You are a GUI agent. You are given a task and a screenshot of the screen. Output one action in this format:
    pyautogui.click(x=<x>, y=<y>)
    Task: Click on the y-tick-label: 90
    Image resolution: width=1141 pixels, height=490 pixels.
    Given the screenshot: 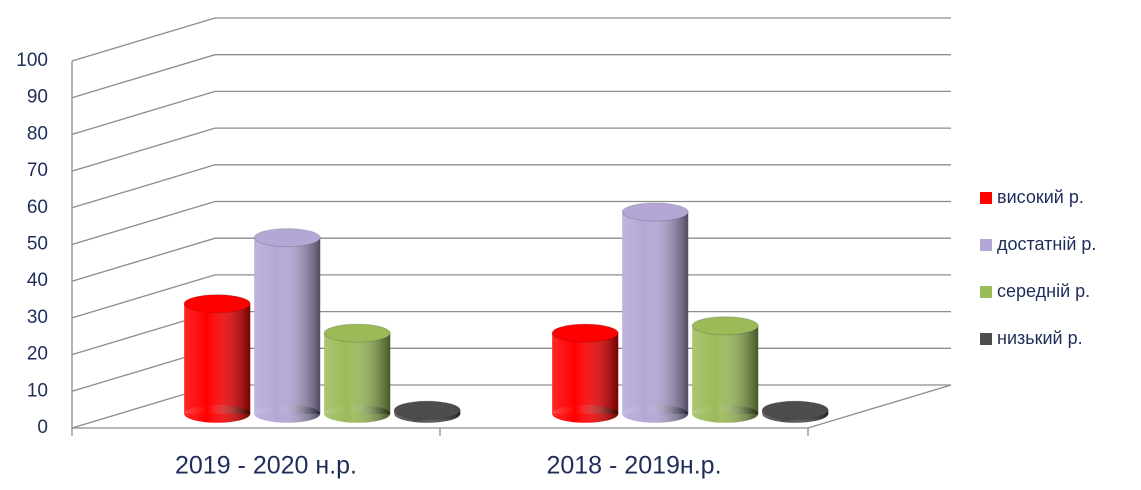 What is the action you would take?
    pyautogui.click(x=37, y=97)
    